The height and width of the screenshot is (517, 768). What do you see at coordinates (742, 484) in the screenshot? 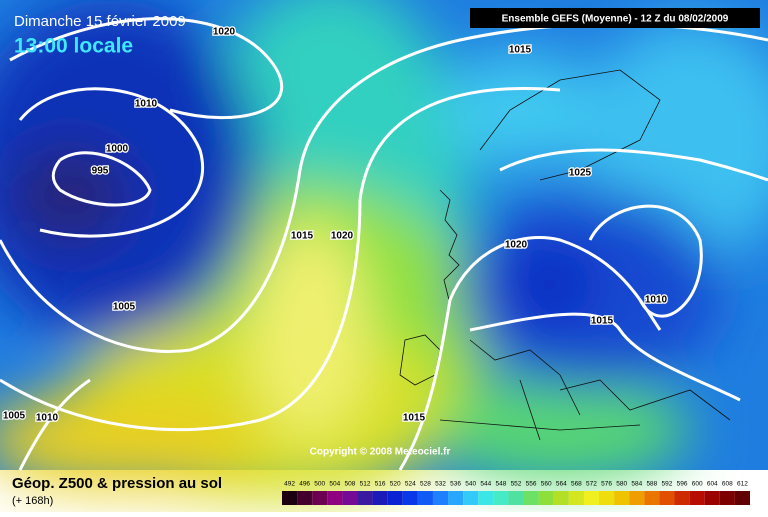
I see `legend-label: 612` at bounding box center [742, 484].